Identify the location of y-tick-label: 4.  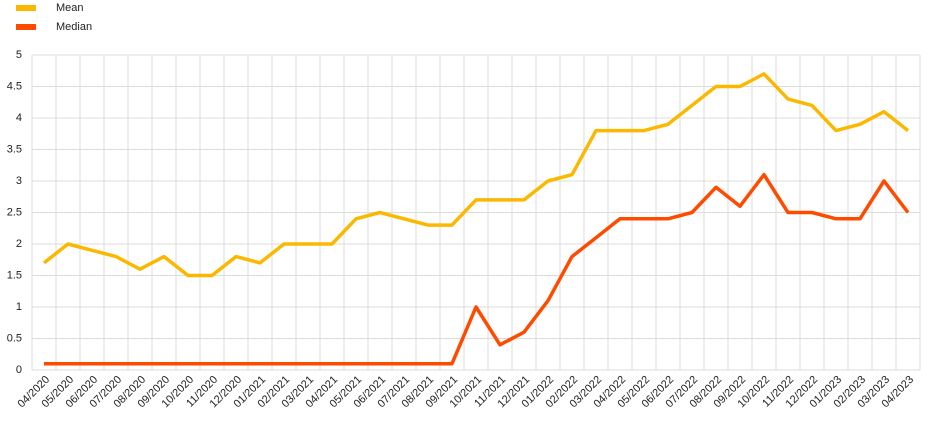
(19, 118).